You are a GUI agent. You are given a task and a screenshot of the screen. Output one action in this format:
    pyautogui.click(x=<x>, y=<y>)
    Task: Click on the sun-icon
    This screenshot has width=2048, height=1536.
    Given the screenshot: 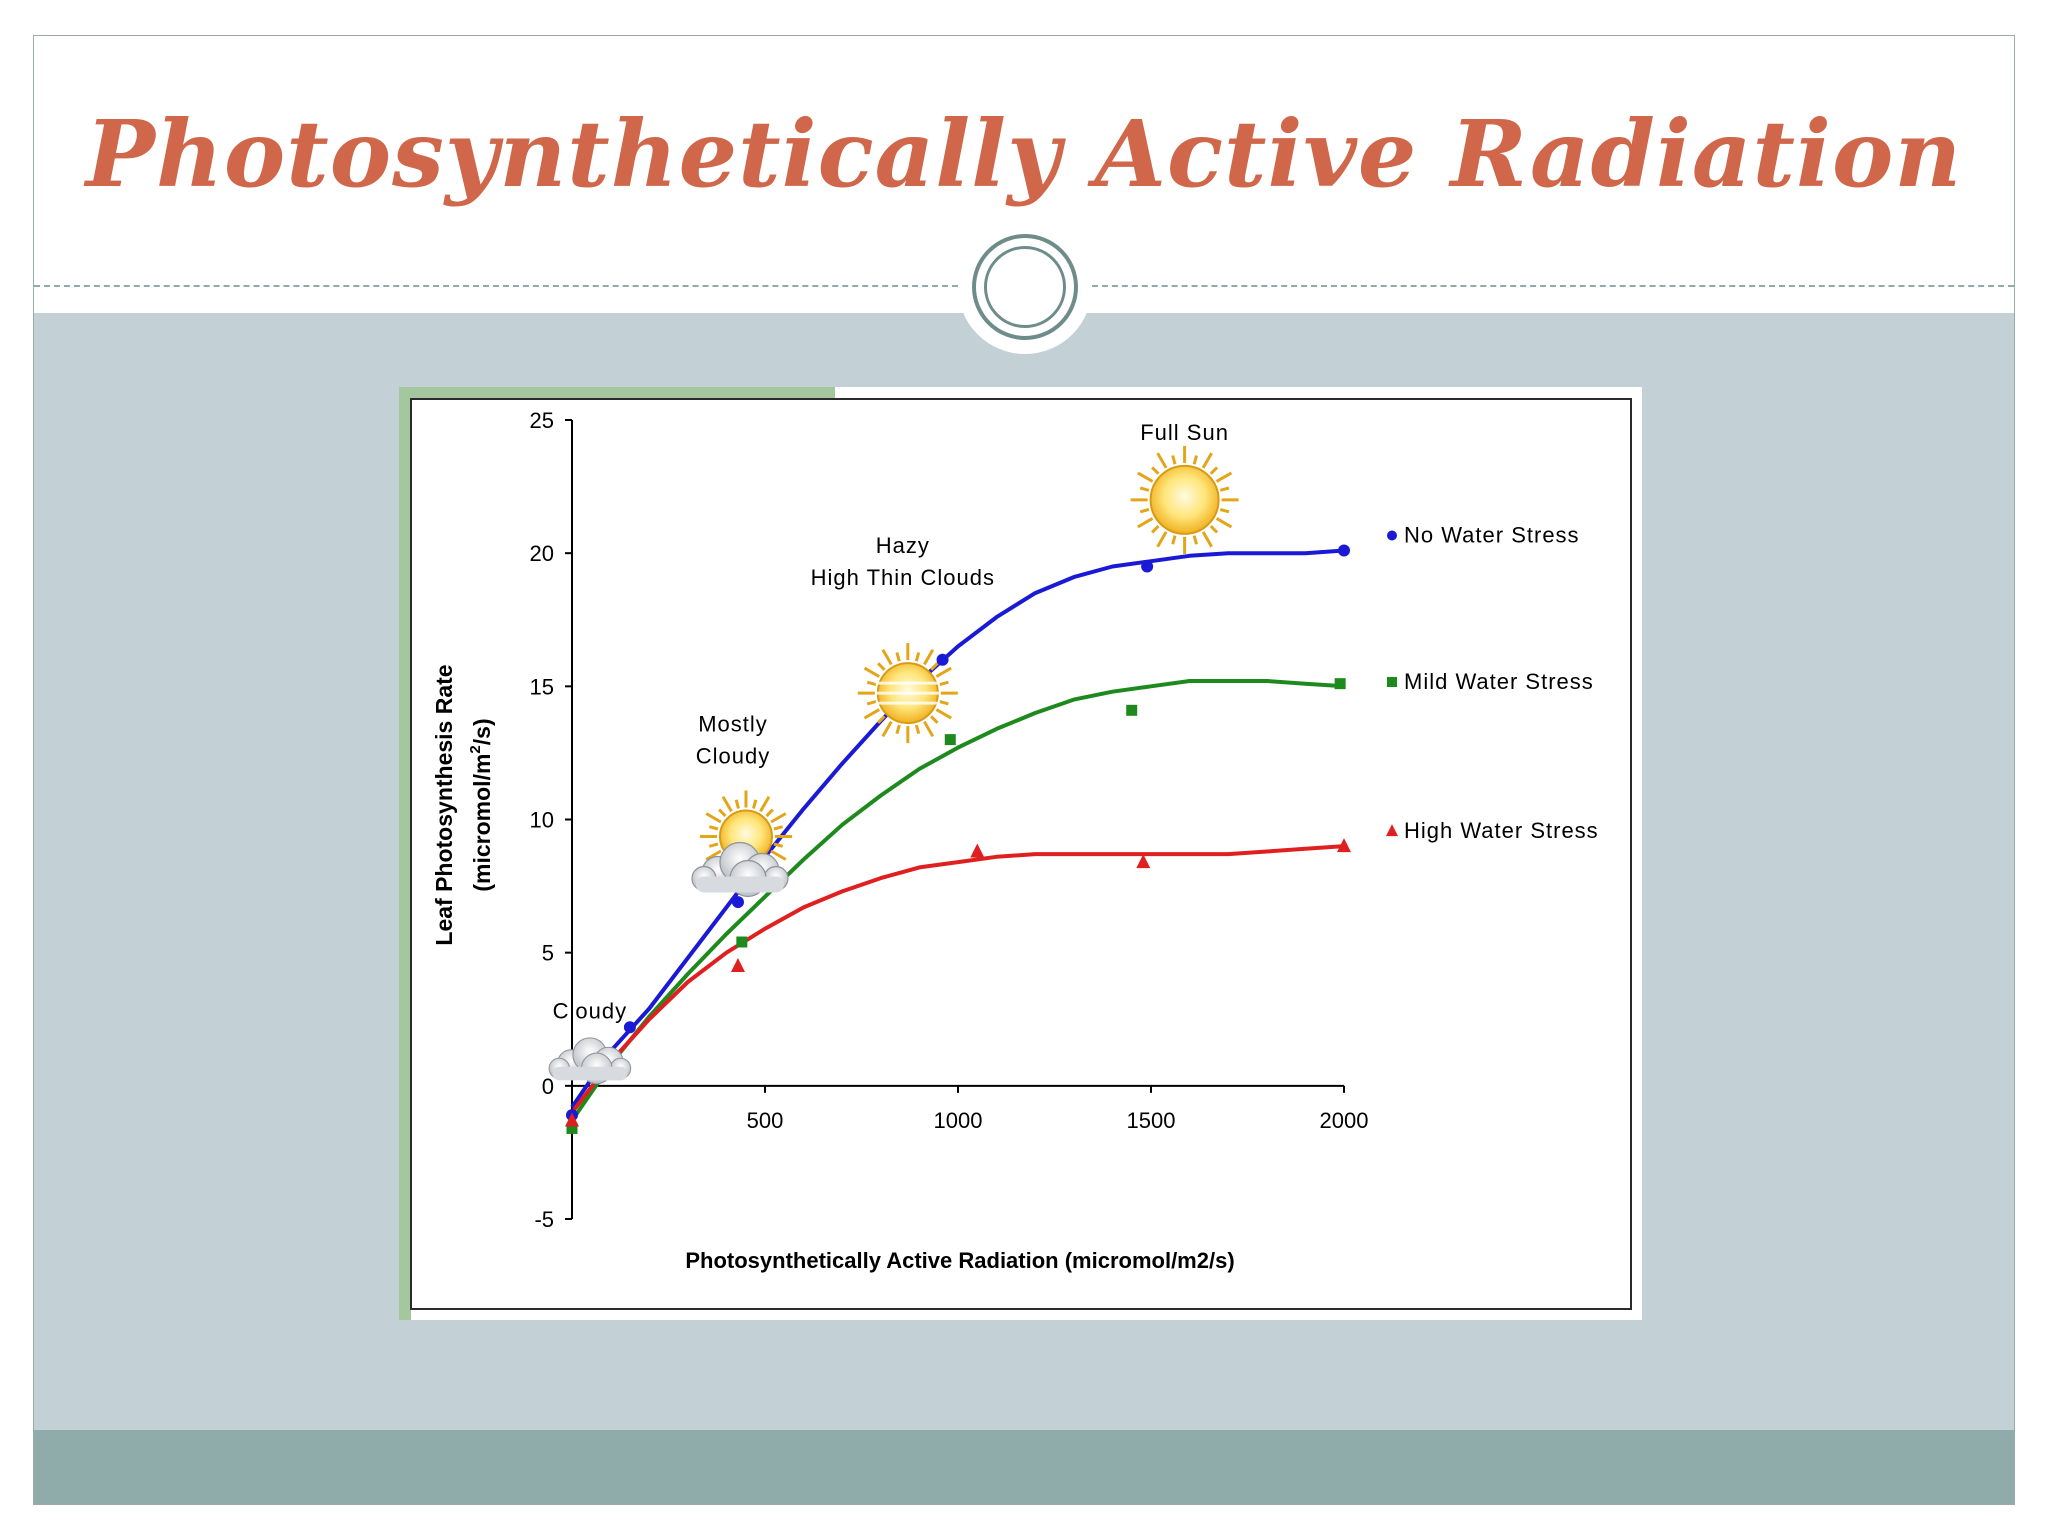 What is the action you would take?
    pyautogui.click(x=1184, y=499)
    